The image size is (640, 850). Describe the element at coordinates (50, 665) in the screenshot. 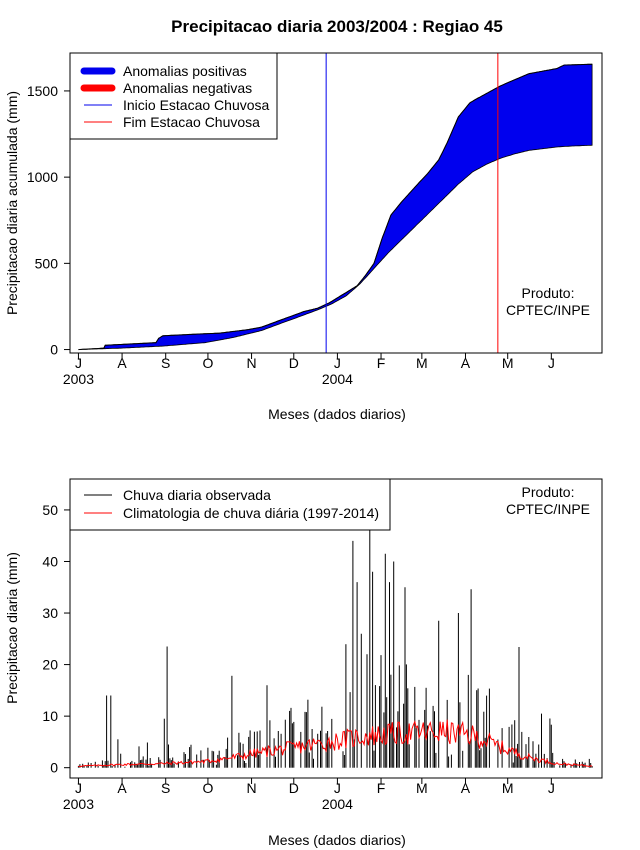

I see `y-tick-label: 20` at that location.